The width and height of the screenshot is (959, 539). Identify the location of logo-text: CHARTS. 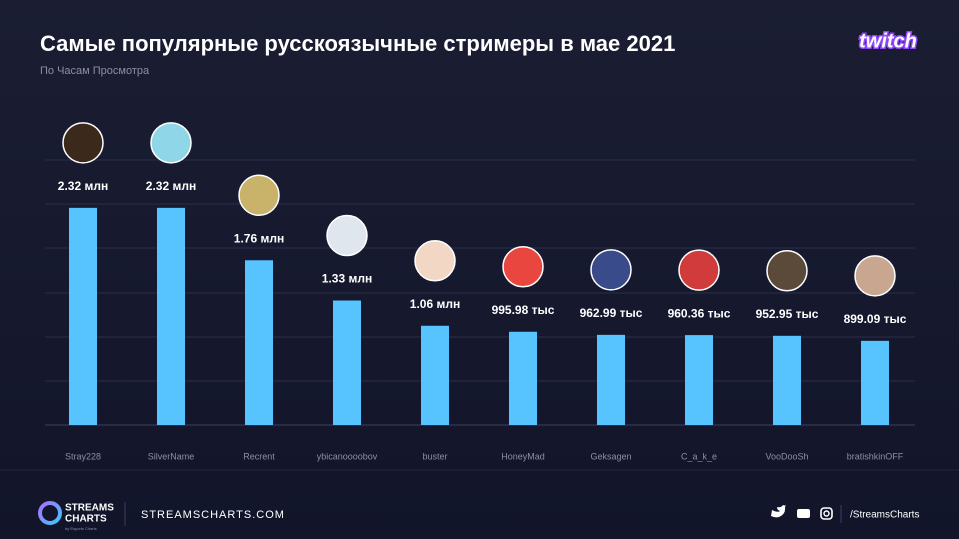
(86, 519).